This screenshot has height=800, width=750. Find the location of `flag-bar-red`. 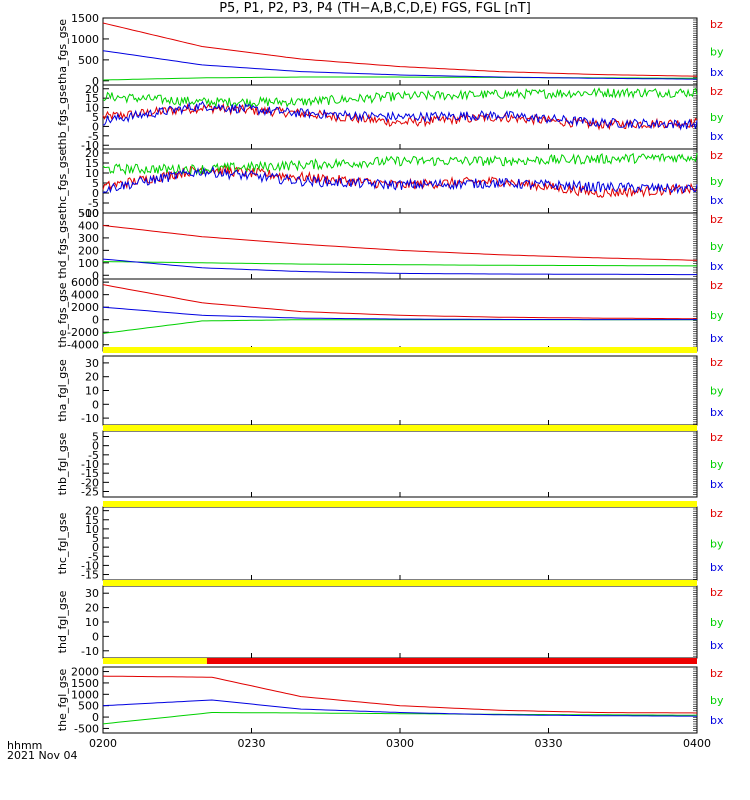

flag-bar-red is located at coordinates (451, 661).